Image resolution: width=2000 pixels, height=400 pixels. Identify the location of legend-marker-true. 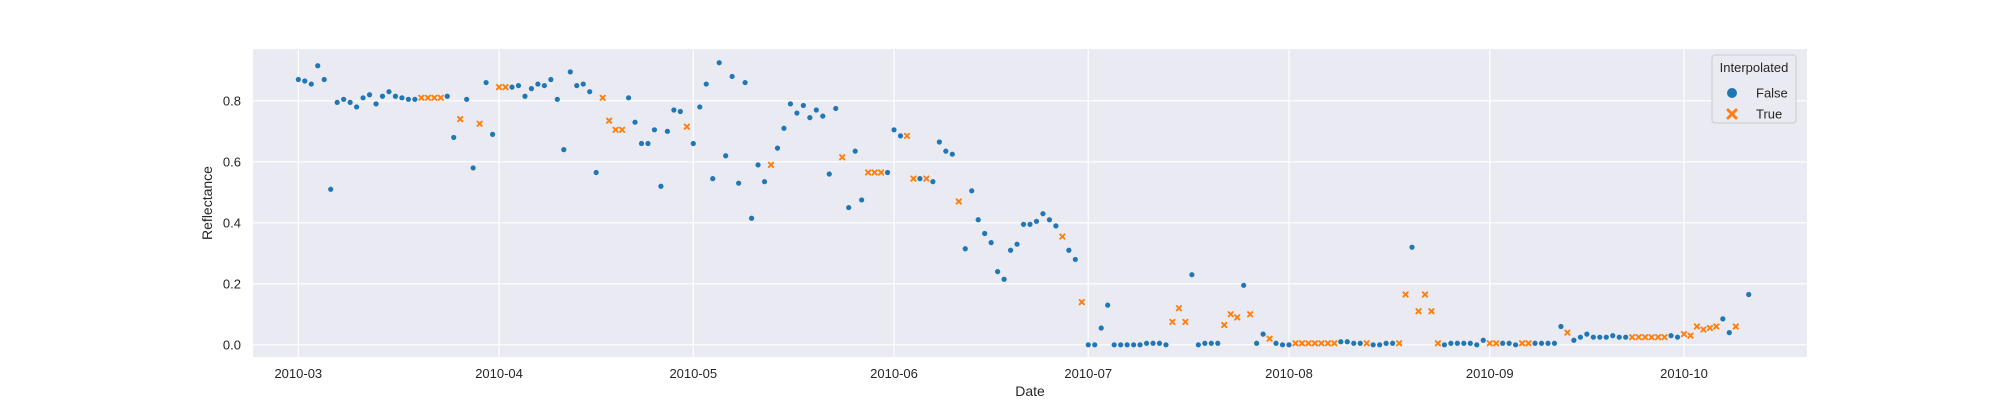
(1732, 114).